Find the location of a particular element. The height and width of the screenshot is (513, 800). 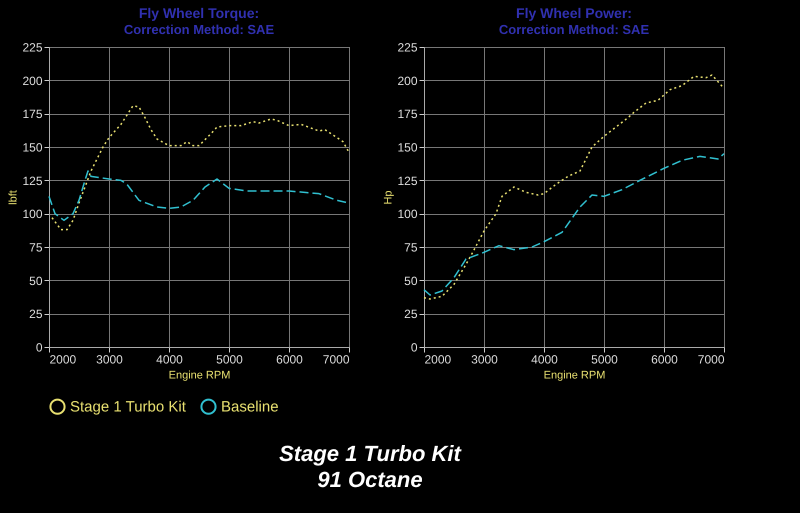

chart-title: Fly Wheel Torque: is located at coordinates (199, 13).